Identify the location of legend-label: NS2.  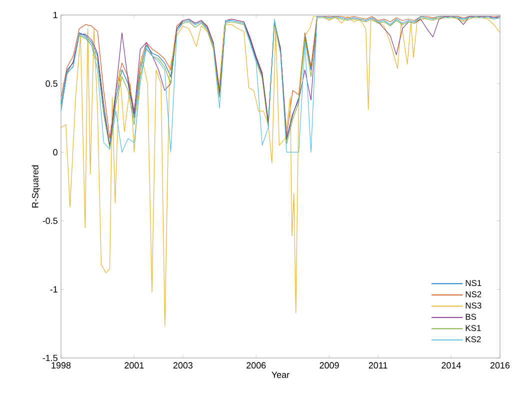
(474, 294).